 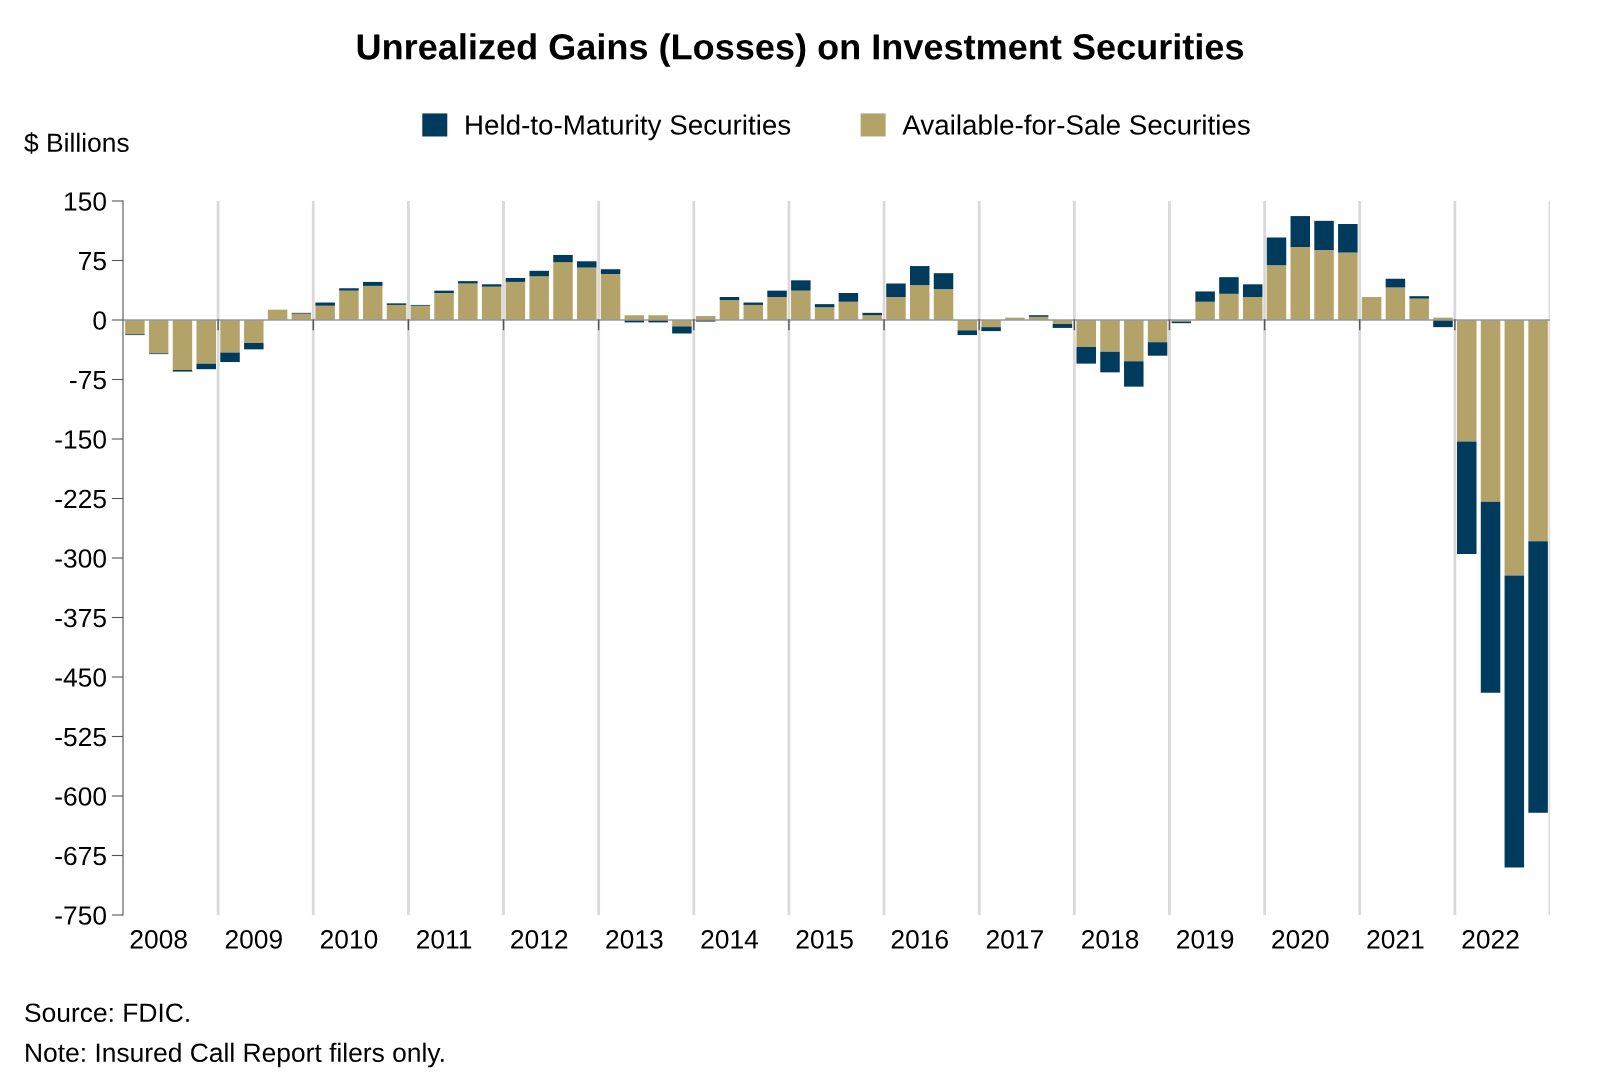 I want to click on y-tick-label: -150, so click(x=80, y=439).